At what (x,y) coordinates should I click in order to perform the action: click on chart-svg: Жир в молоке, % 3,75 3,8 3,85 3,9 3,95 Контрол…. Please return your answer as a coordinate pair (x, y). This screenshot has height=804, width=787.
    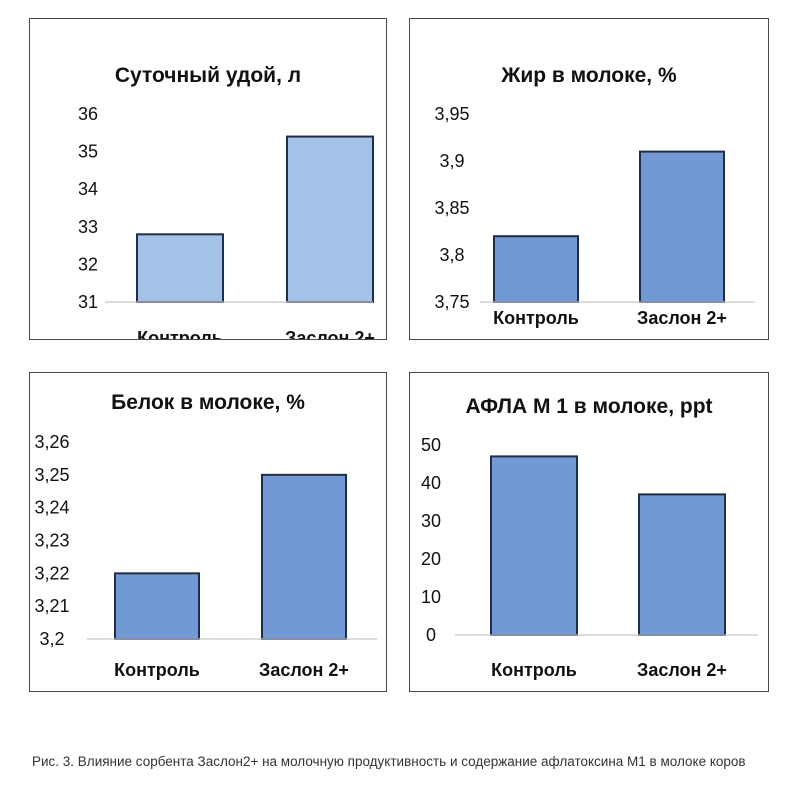
    Looking at the image, I should click on (594, 196).